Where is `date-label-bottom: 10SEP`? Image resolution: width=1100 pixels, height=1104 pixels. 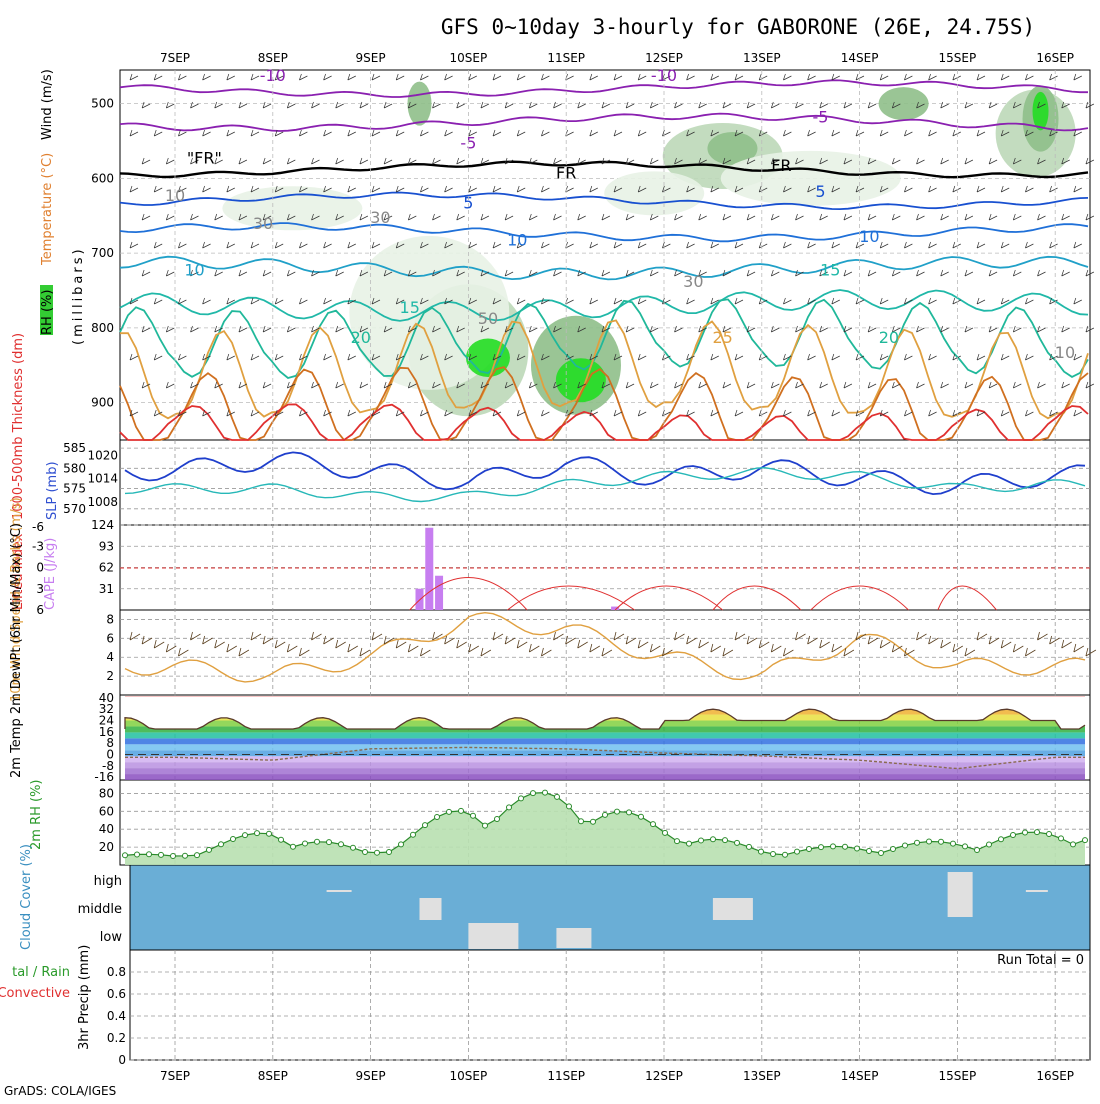
date-label-bottom: 10SEP is located at coordinates (469, 1076).